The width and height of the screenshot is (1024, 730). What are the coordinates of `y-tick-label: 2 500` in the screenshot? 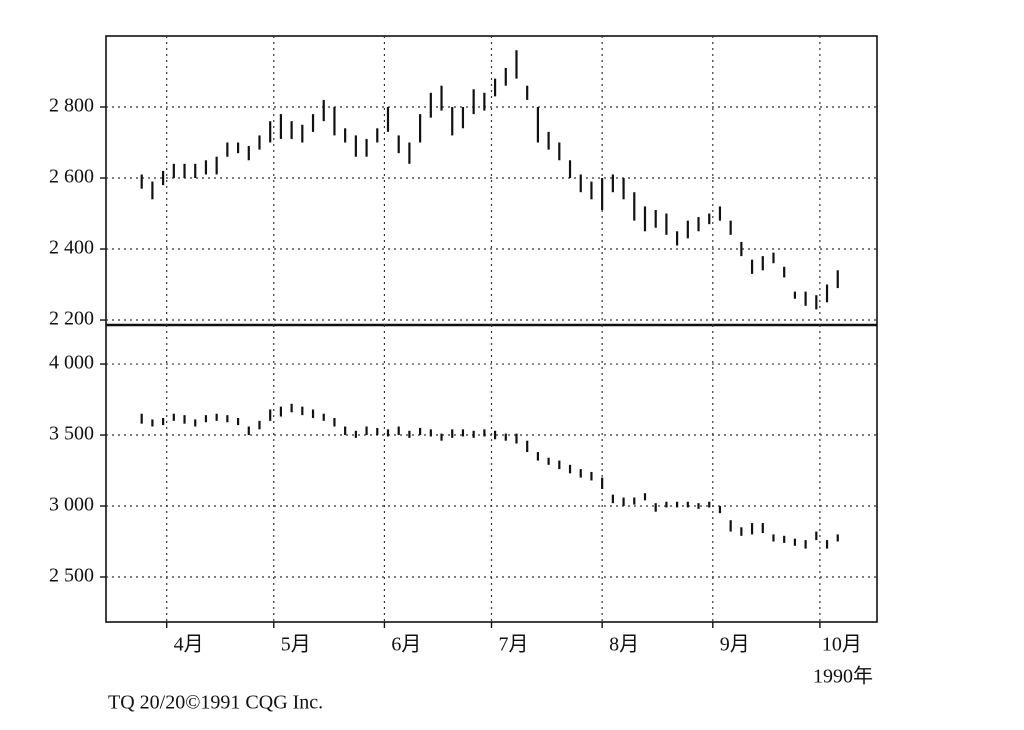 It's located at (71, 576).